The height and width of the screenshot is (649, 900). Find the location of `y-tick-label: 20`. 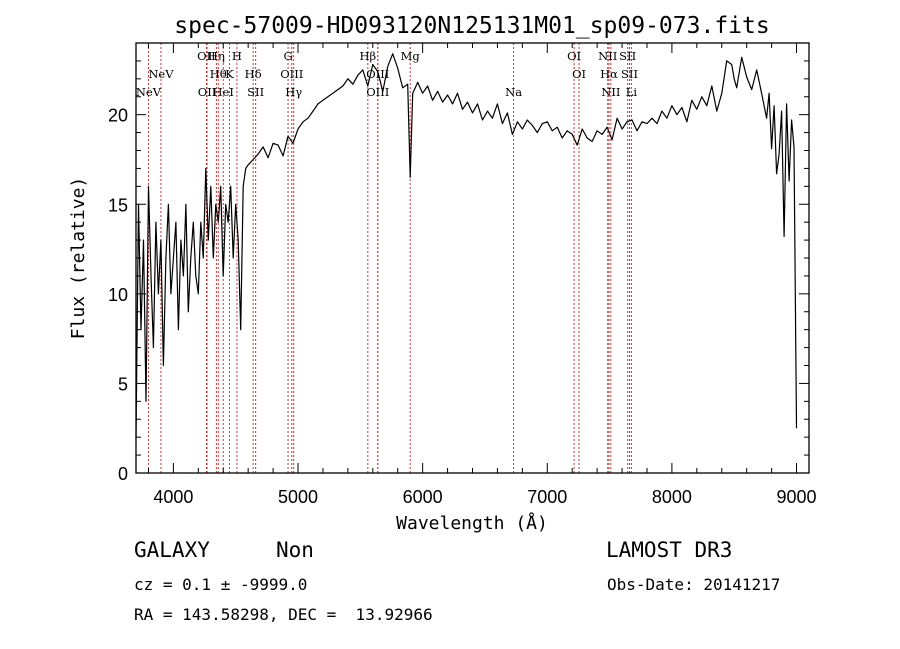

y-tick-label: 20 is located at coordinates (118, 116).